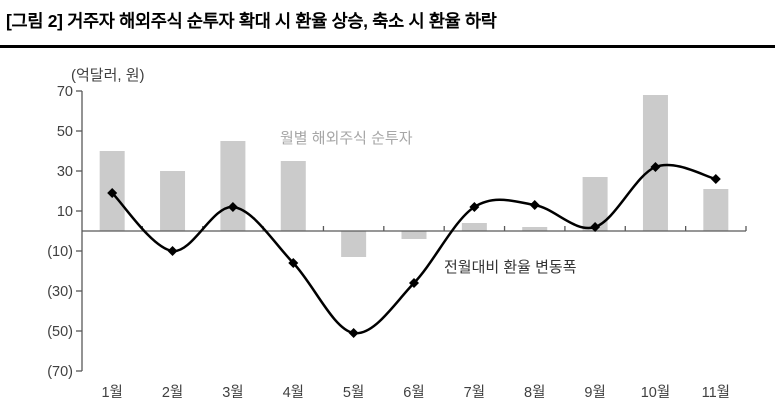  I want to click on x-tick-label: 5월, so click(353, 392).